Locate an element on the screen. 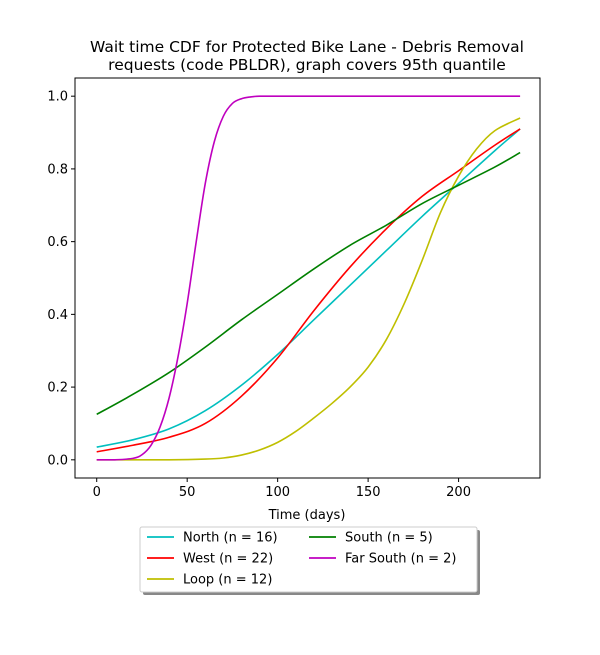 This screenshot has height=655, width=600. x-axis-ticks: 0 50 100 150 200 is located at coordinates (282, 489).